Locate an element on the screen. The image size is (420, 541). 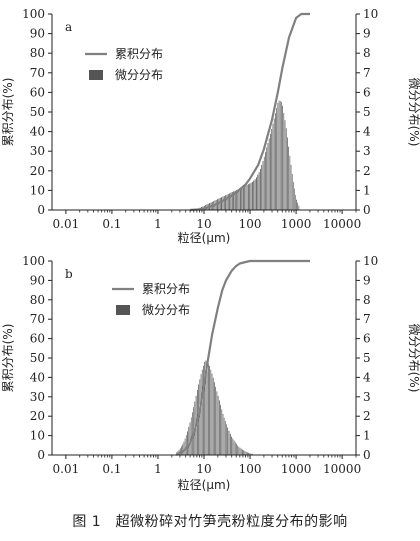
y-right-tick-label: 5 is located at coordinates (367, 358).